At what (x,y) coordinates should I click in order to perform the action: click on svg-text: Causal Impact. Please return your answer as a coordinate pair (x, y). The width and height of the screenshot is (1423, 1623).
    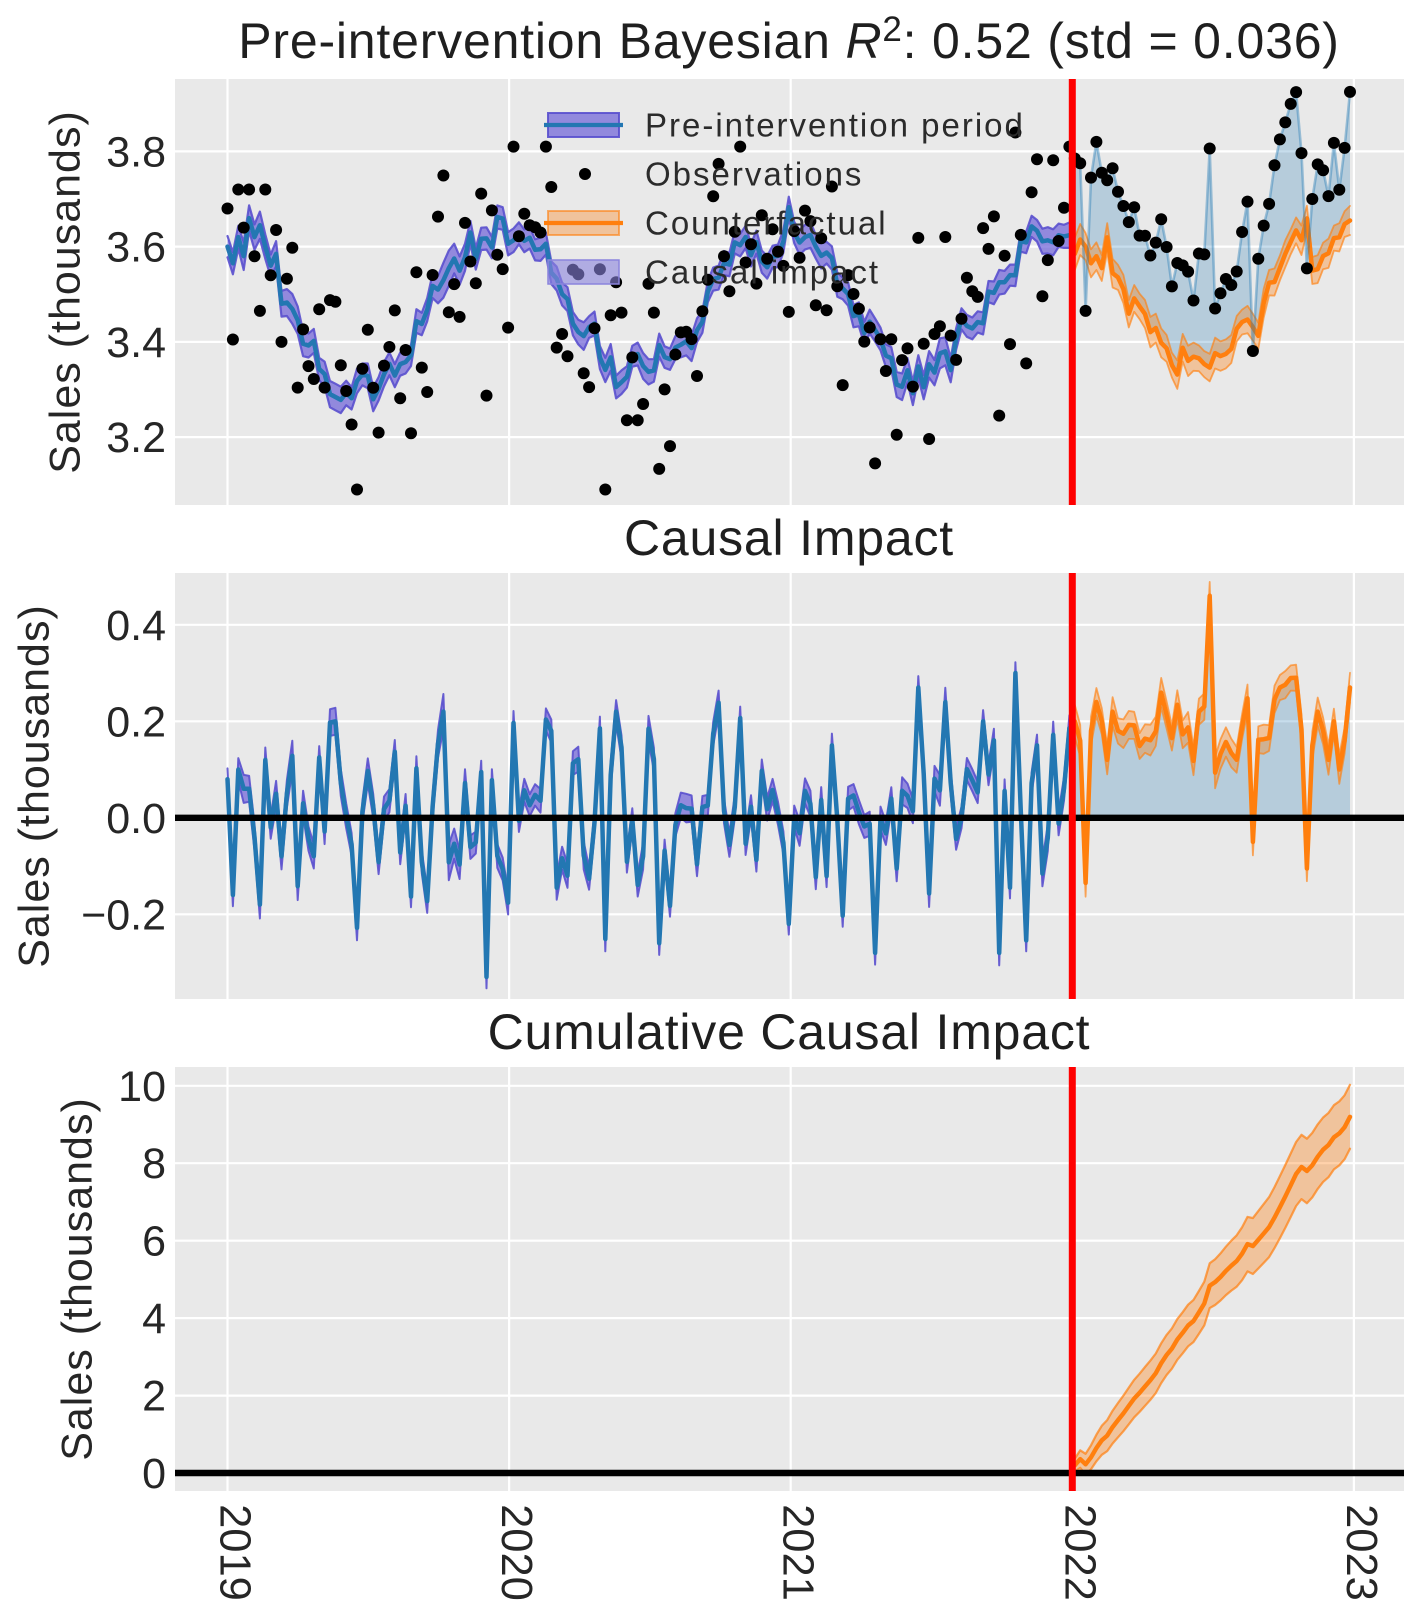
    Looking at the image, I should click on (789, 538).